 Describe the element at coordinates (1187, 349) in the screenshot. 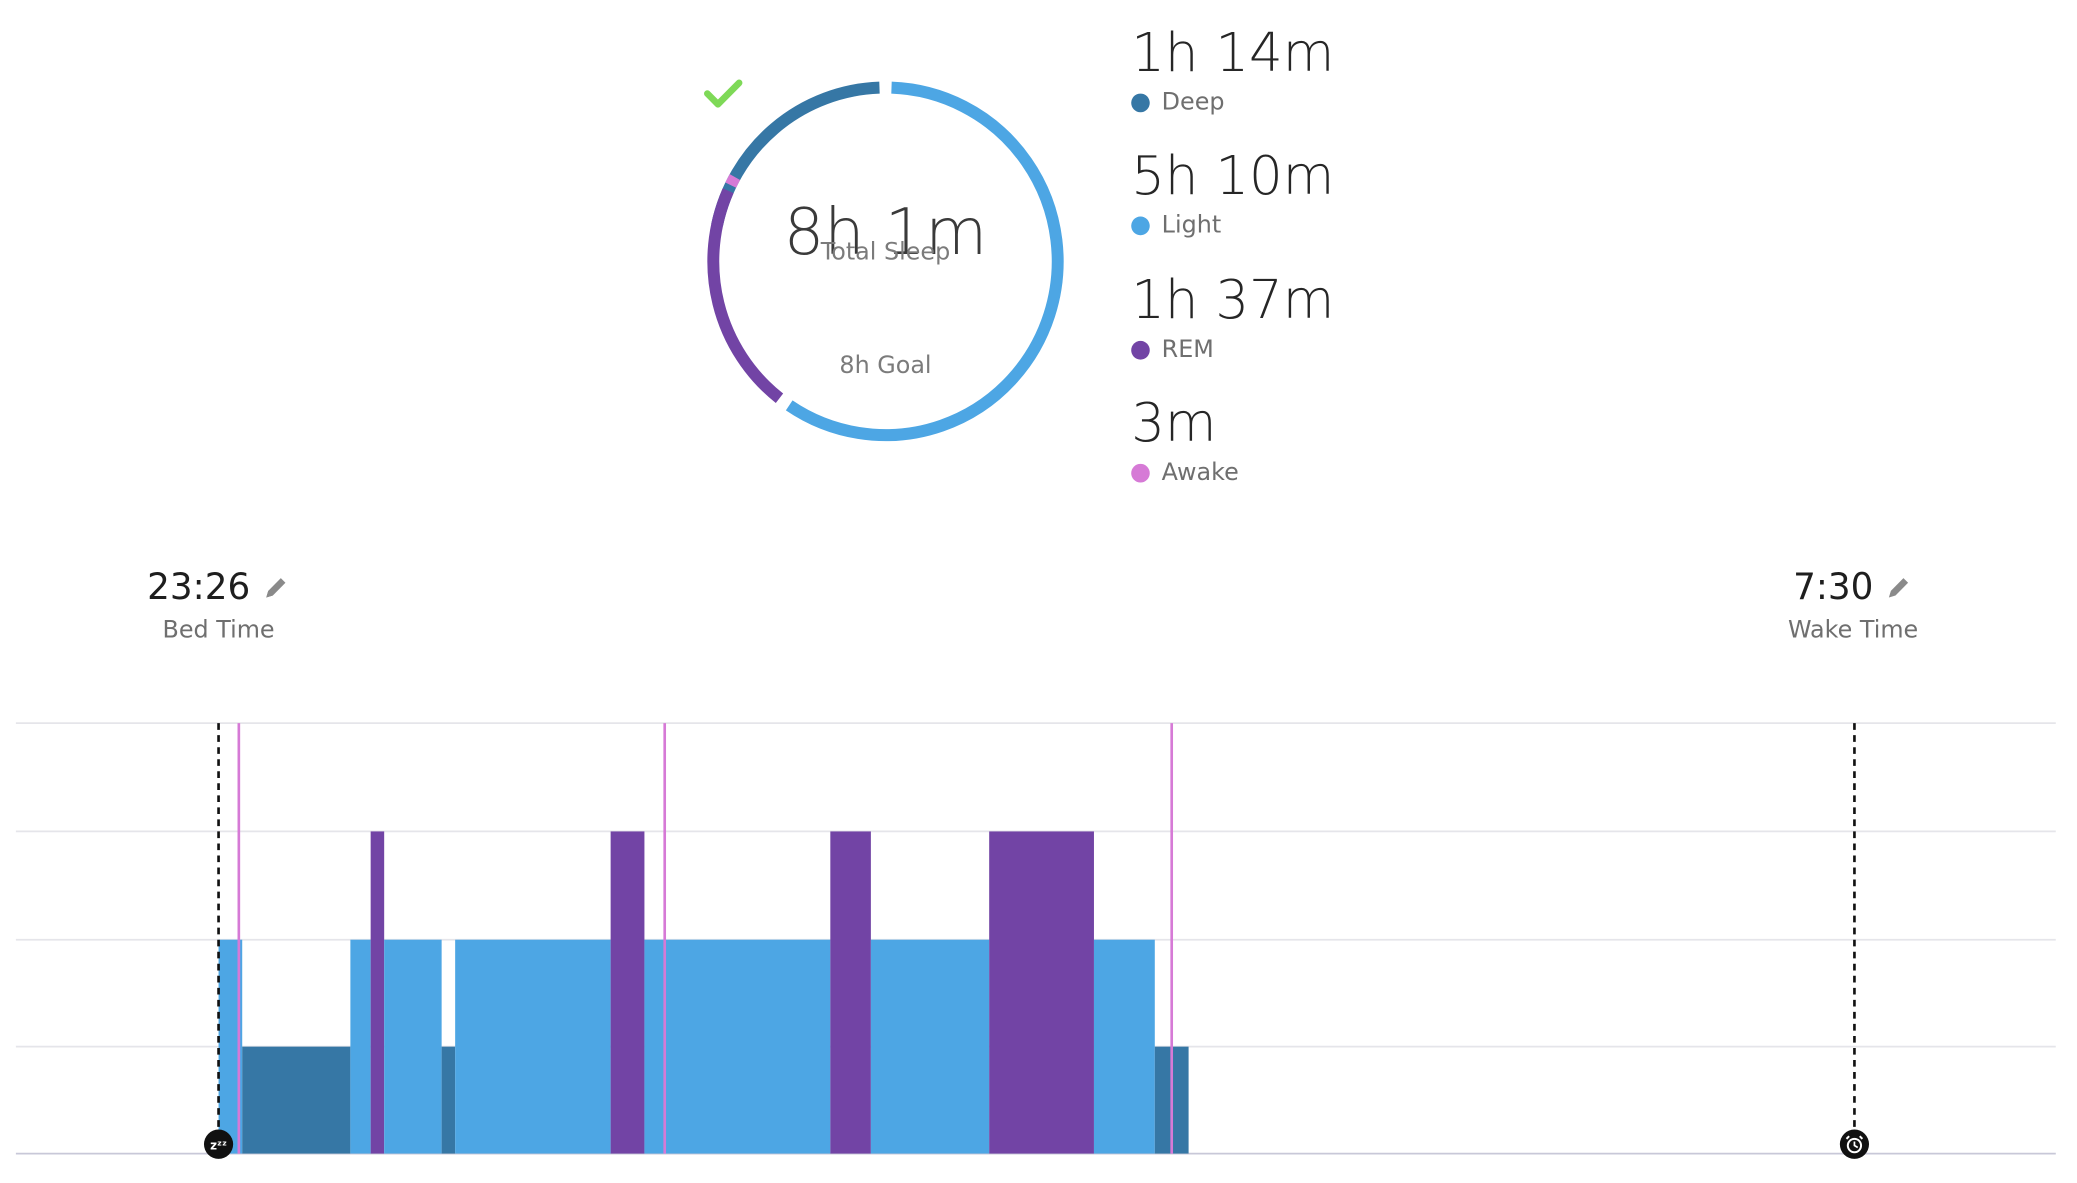

I see `stage-rem-label: REM` at that location.